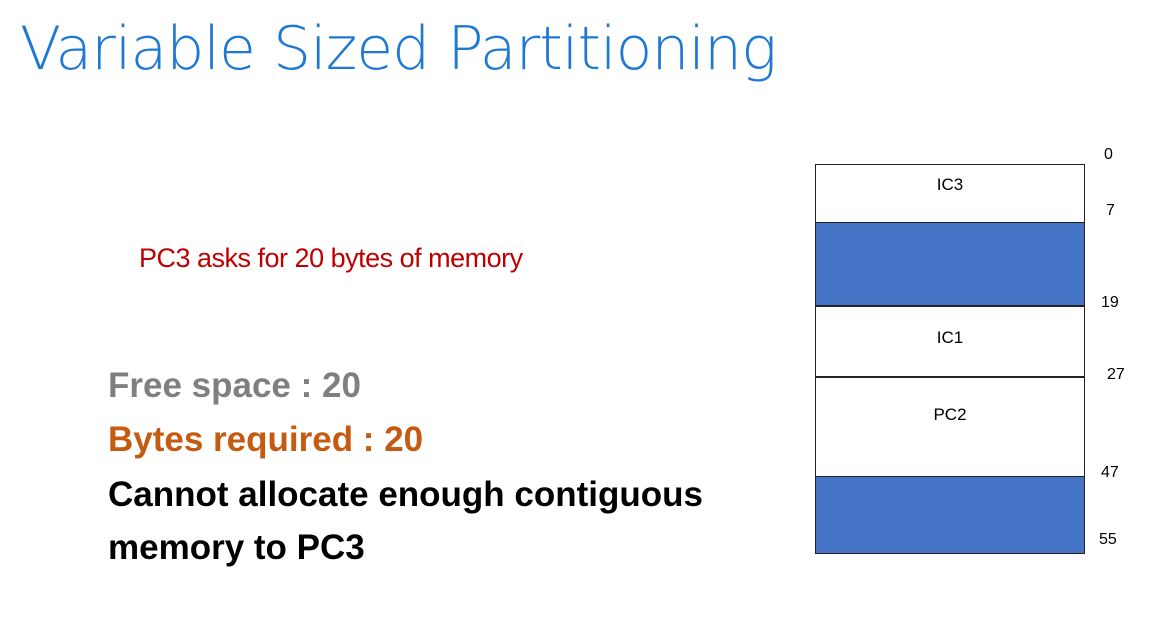 This screenshot has height=627, width=1176. Describe the element at coordinates (1116, 374) in the screenshot. I see `address-label: 27` at that location.